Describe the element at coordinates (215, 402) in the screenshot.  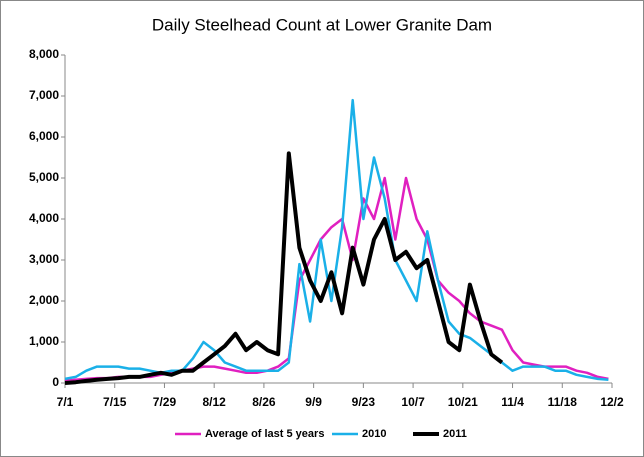
I see `x-tick-label: 8/12` at that location.